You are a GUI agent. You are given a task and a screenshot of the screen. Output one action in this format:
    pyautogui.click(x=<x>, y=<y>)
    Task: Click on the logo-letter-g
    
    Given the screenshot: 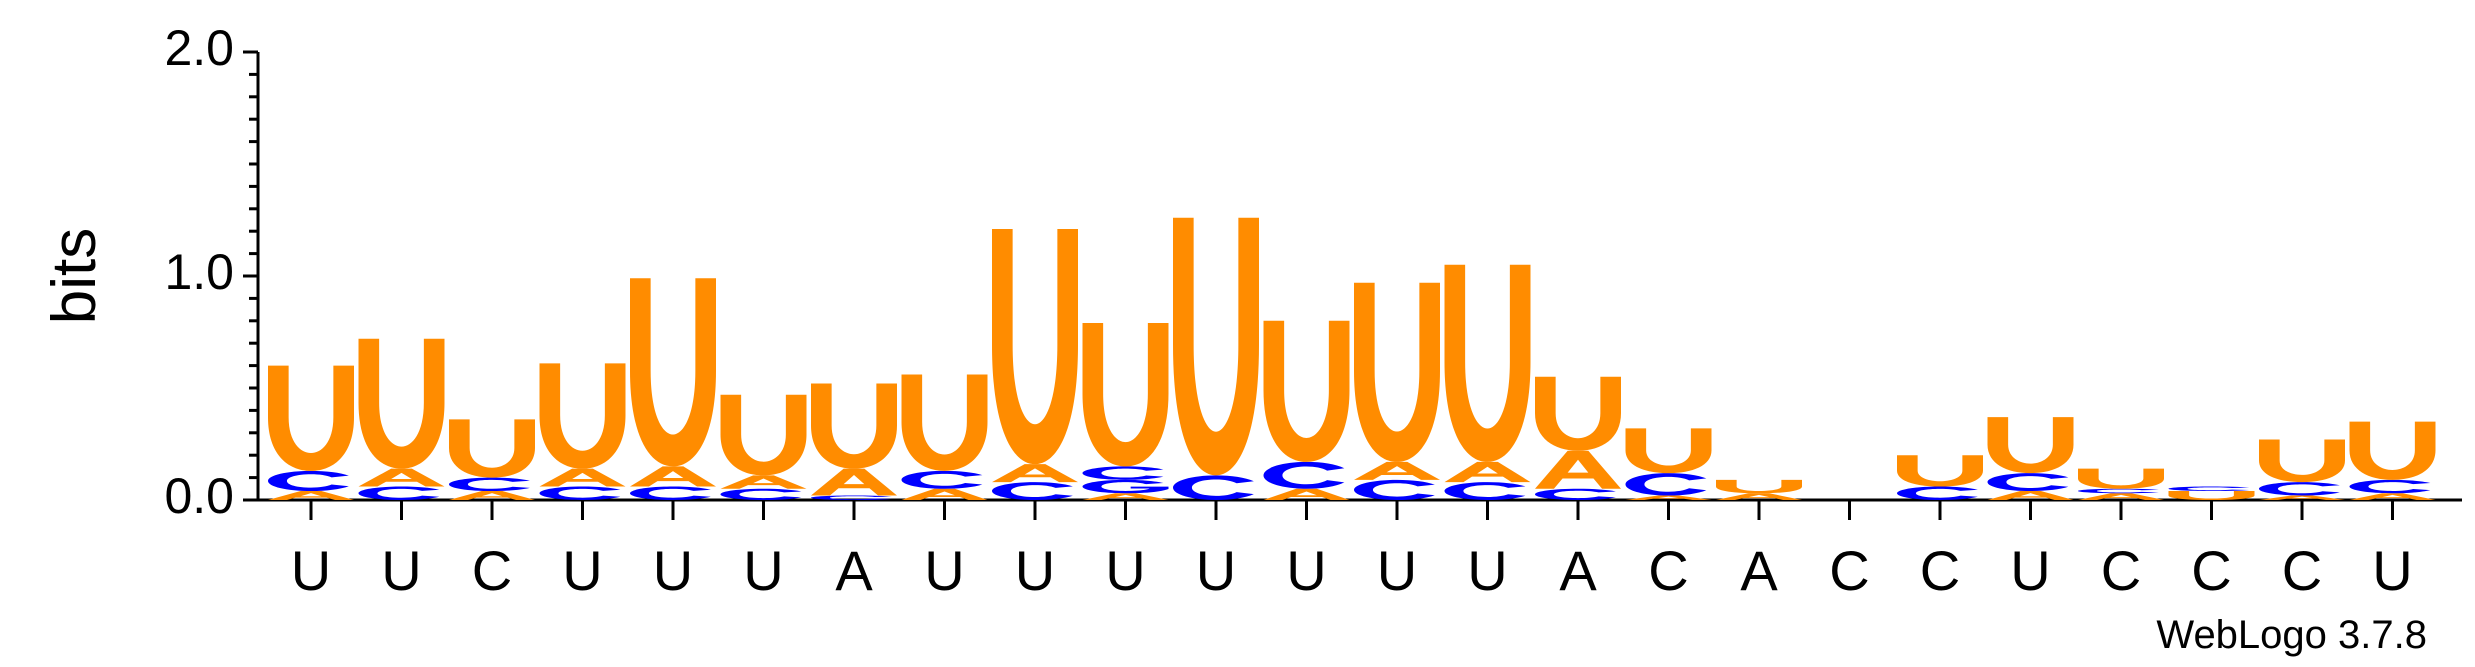 What is the action you would take?
    pyautogui.click(x=1125, y=486)
    